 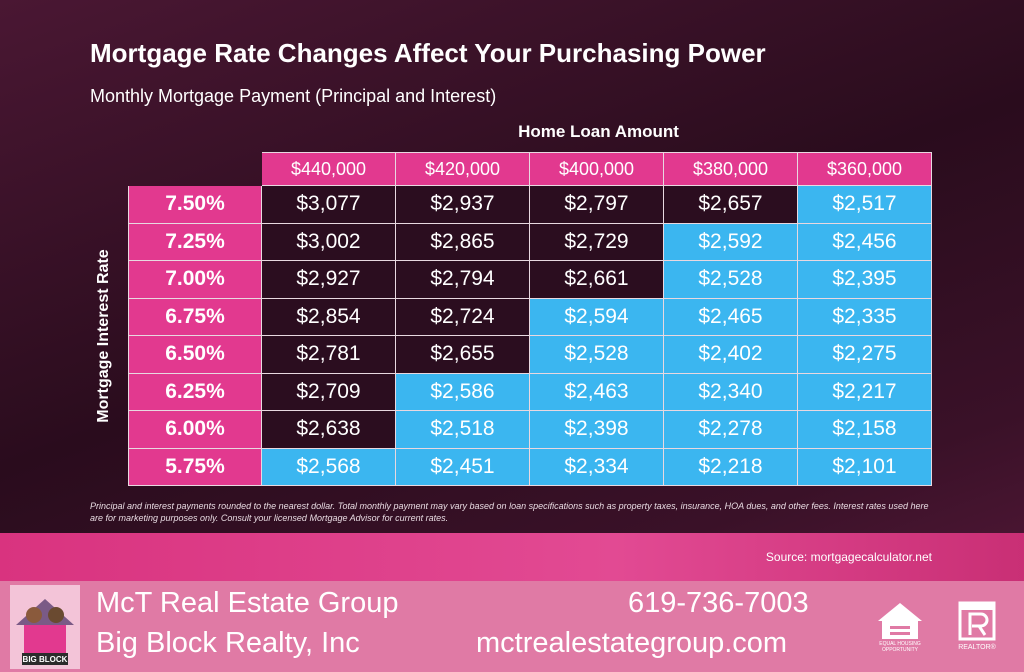 I want to click on payment-cell: $2,854, so click(x=329, y=317).